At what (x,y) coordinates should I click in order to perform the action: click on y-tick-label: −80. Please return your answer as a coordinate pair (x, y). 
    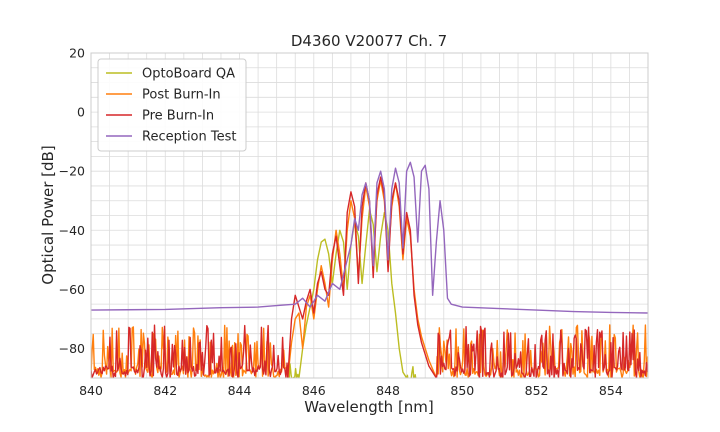
    Looking at the image, I should click on (72, 348).